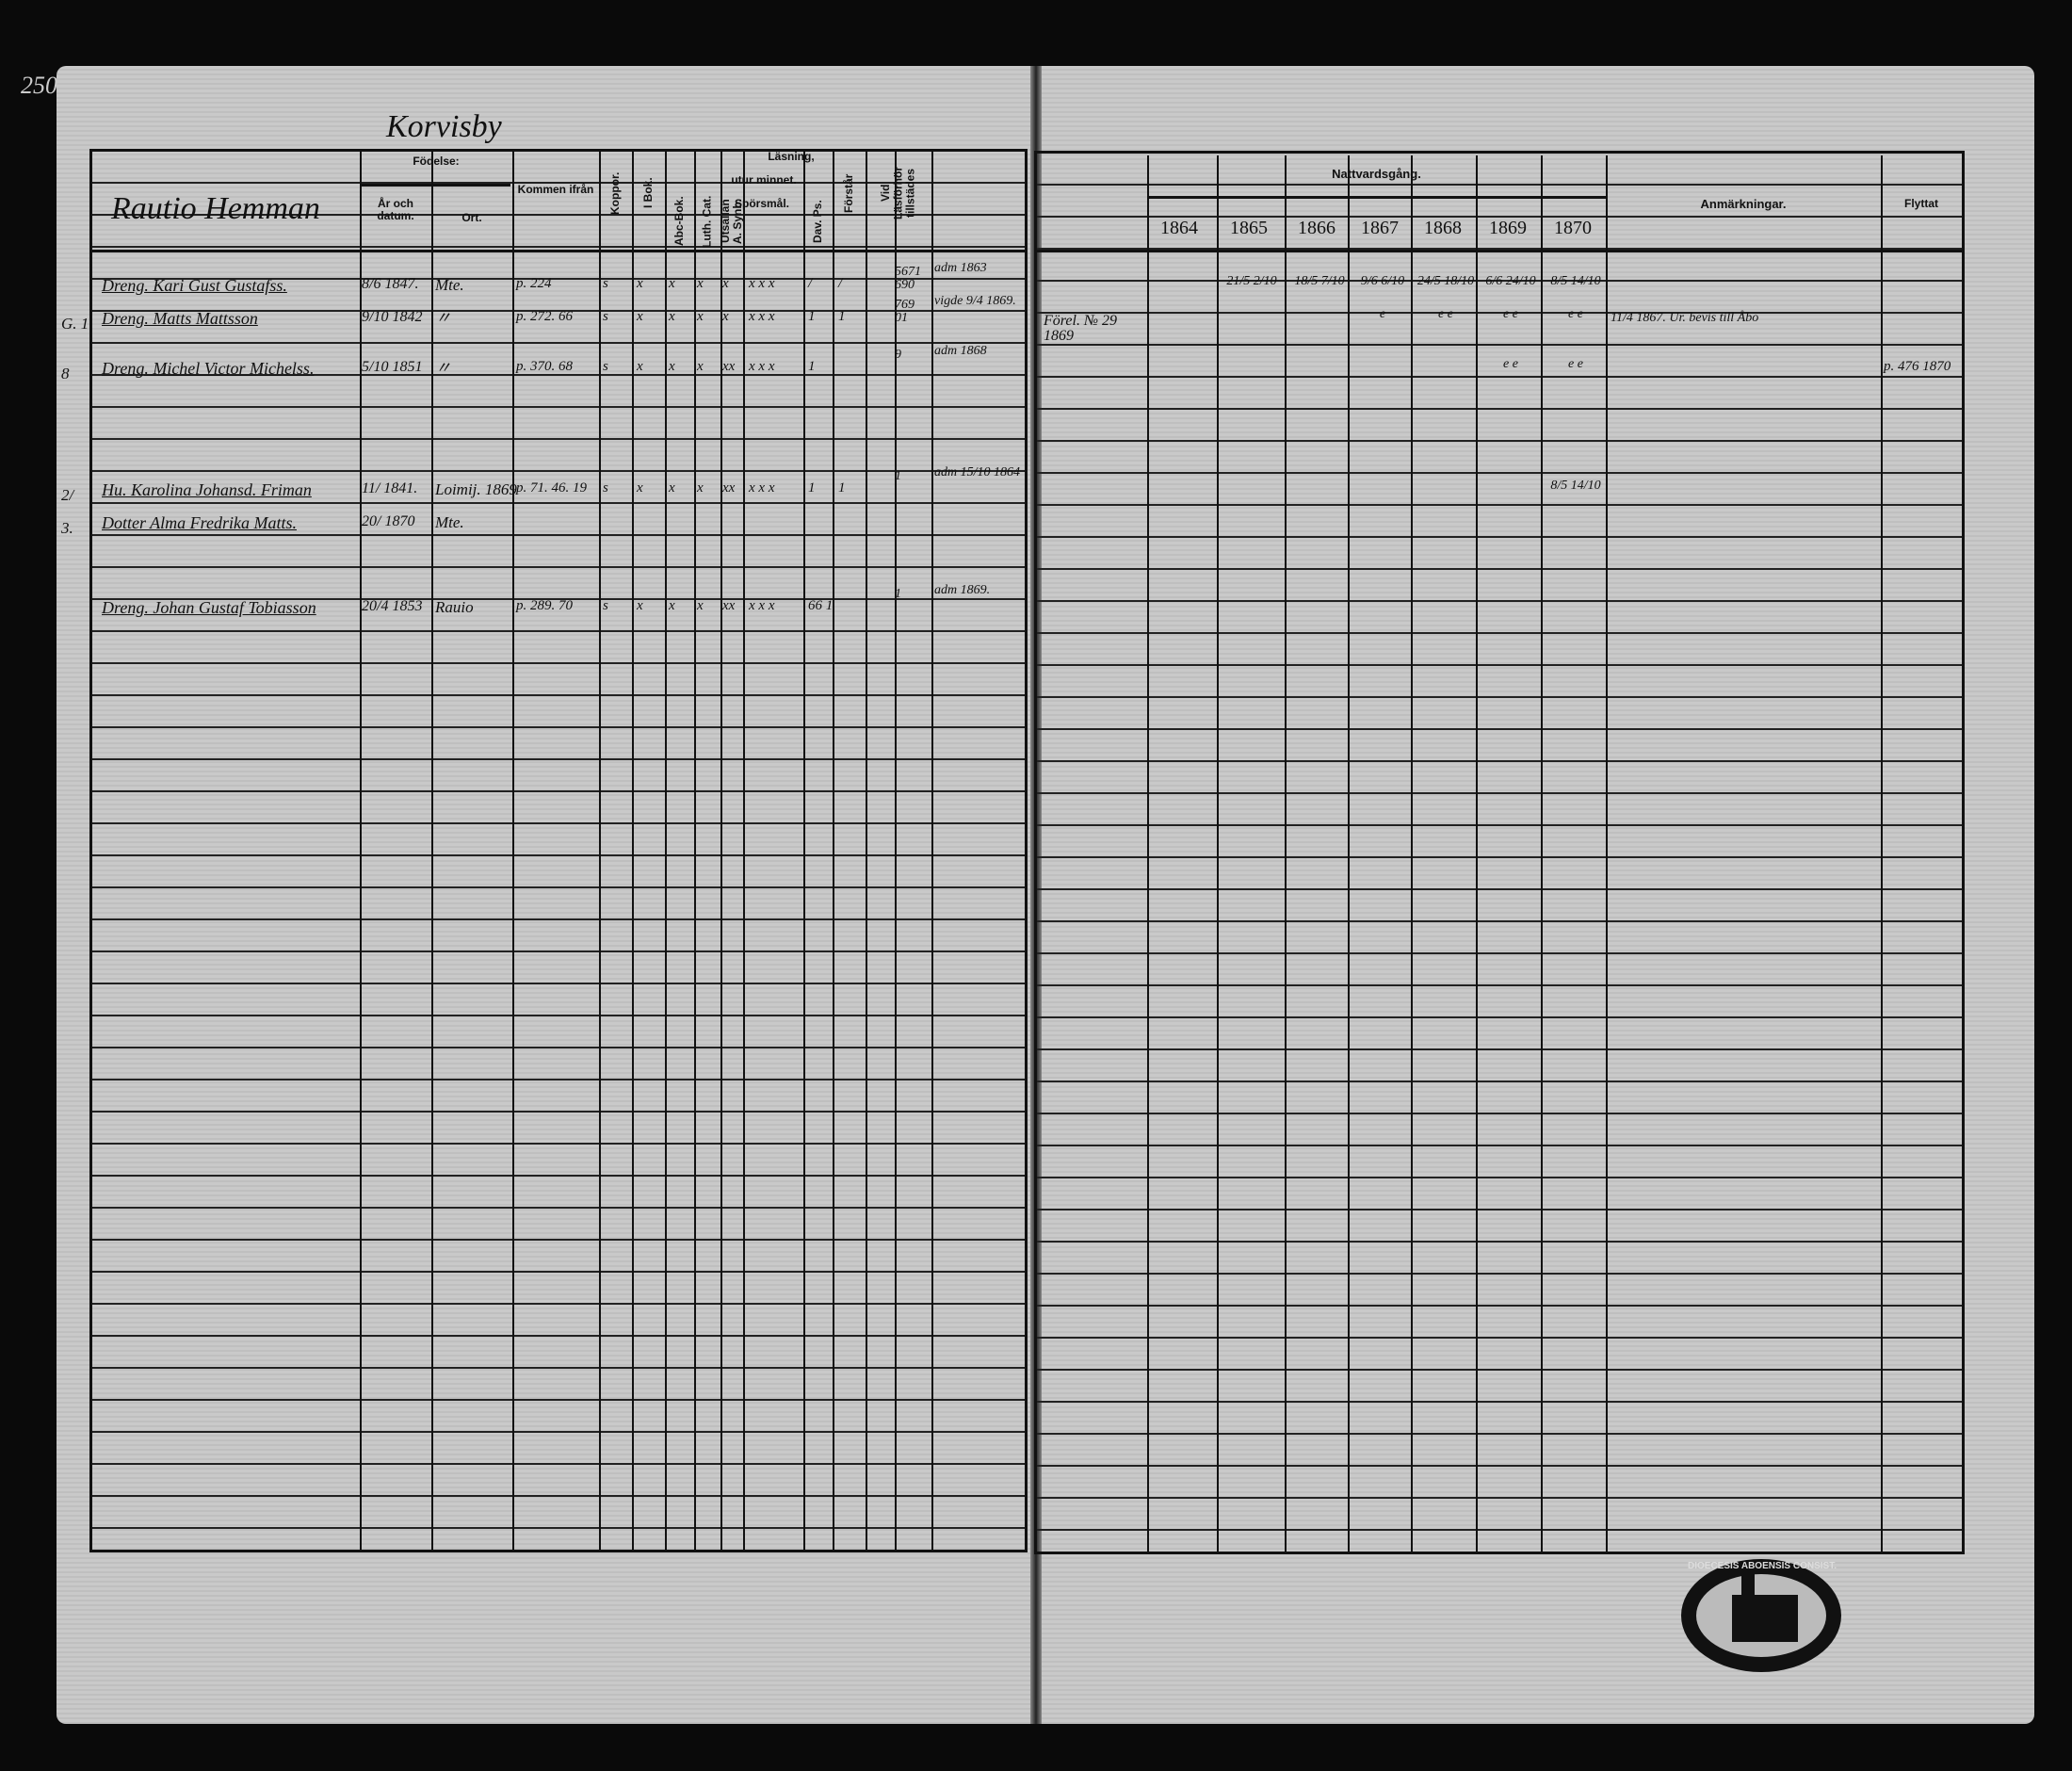 The height and width of the screenshot is (1771, 2072). What do you see at coordinates (648, 193) in the screenshot?
I see `header-i-bok: I Bok.` at bounding box center [648, 193].